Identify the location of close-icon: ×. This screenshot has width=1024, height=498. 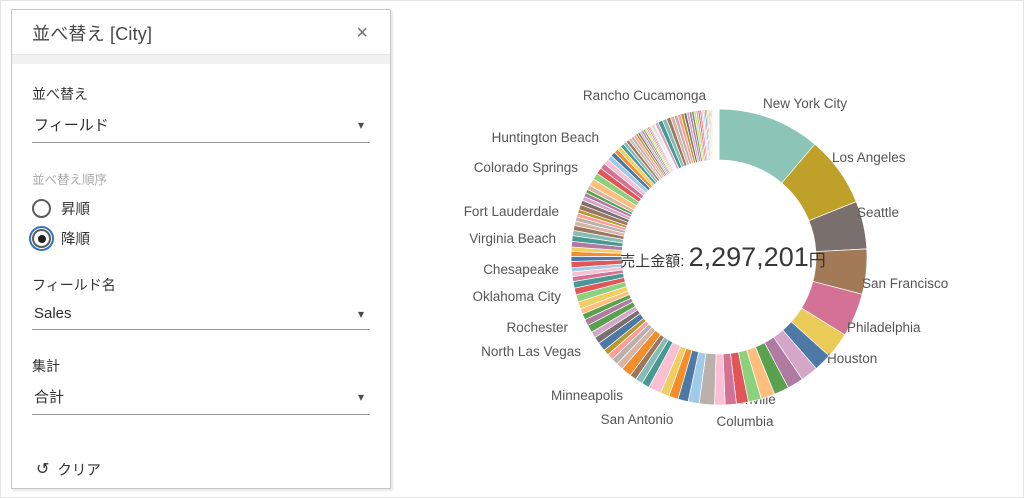
(362, 33).